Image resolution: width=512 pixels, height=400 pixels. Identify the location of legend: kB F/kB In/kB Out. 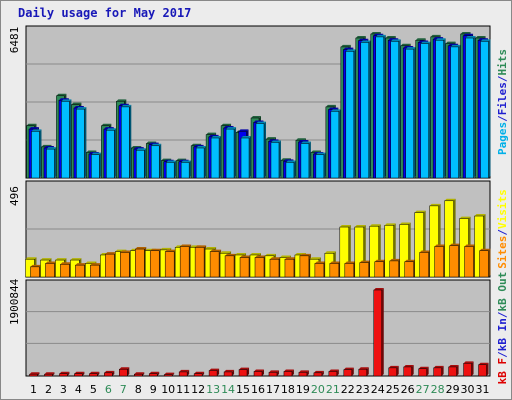
(502, 328).